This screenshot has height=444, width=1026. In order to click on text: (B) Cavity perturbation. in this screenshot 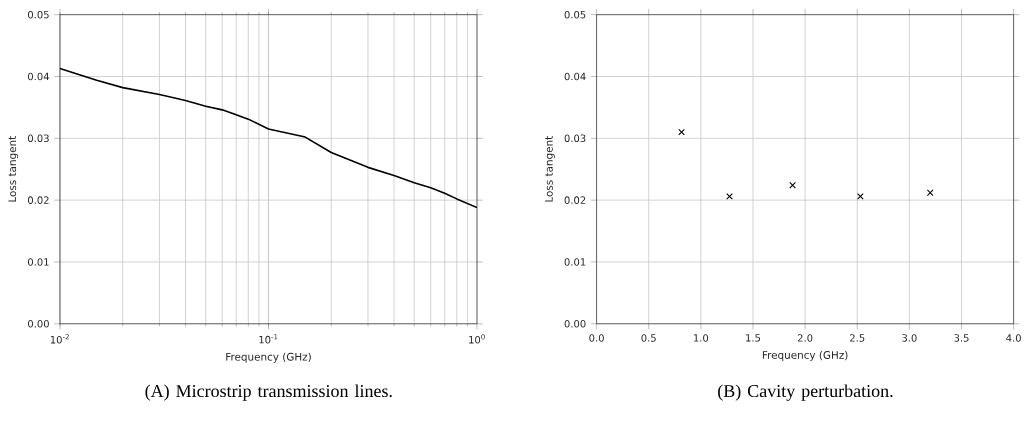, I will do `click(805, 392)`.